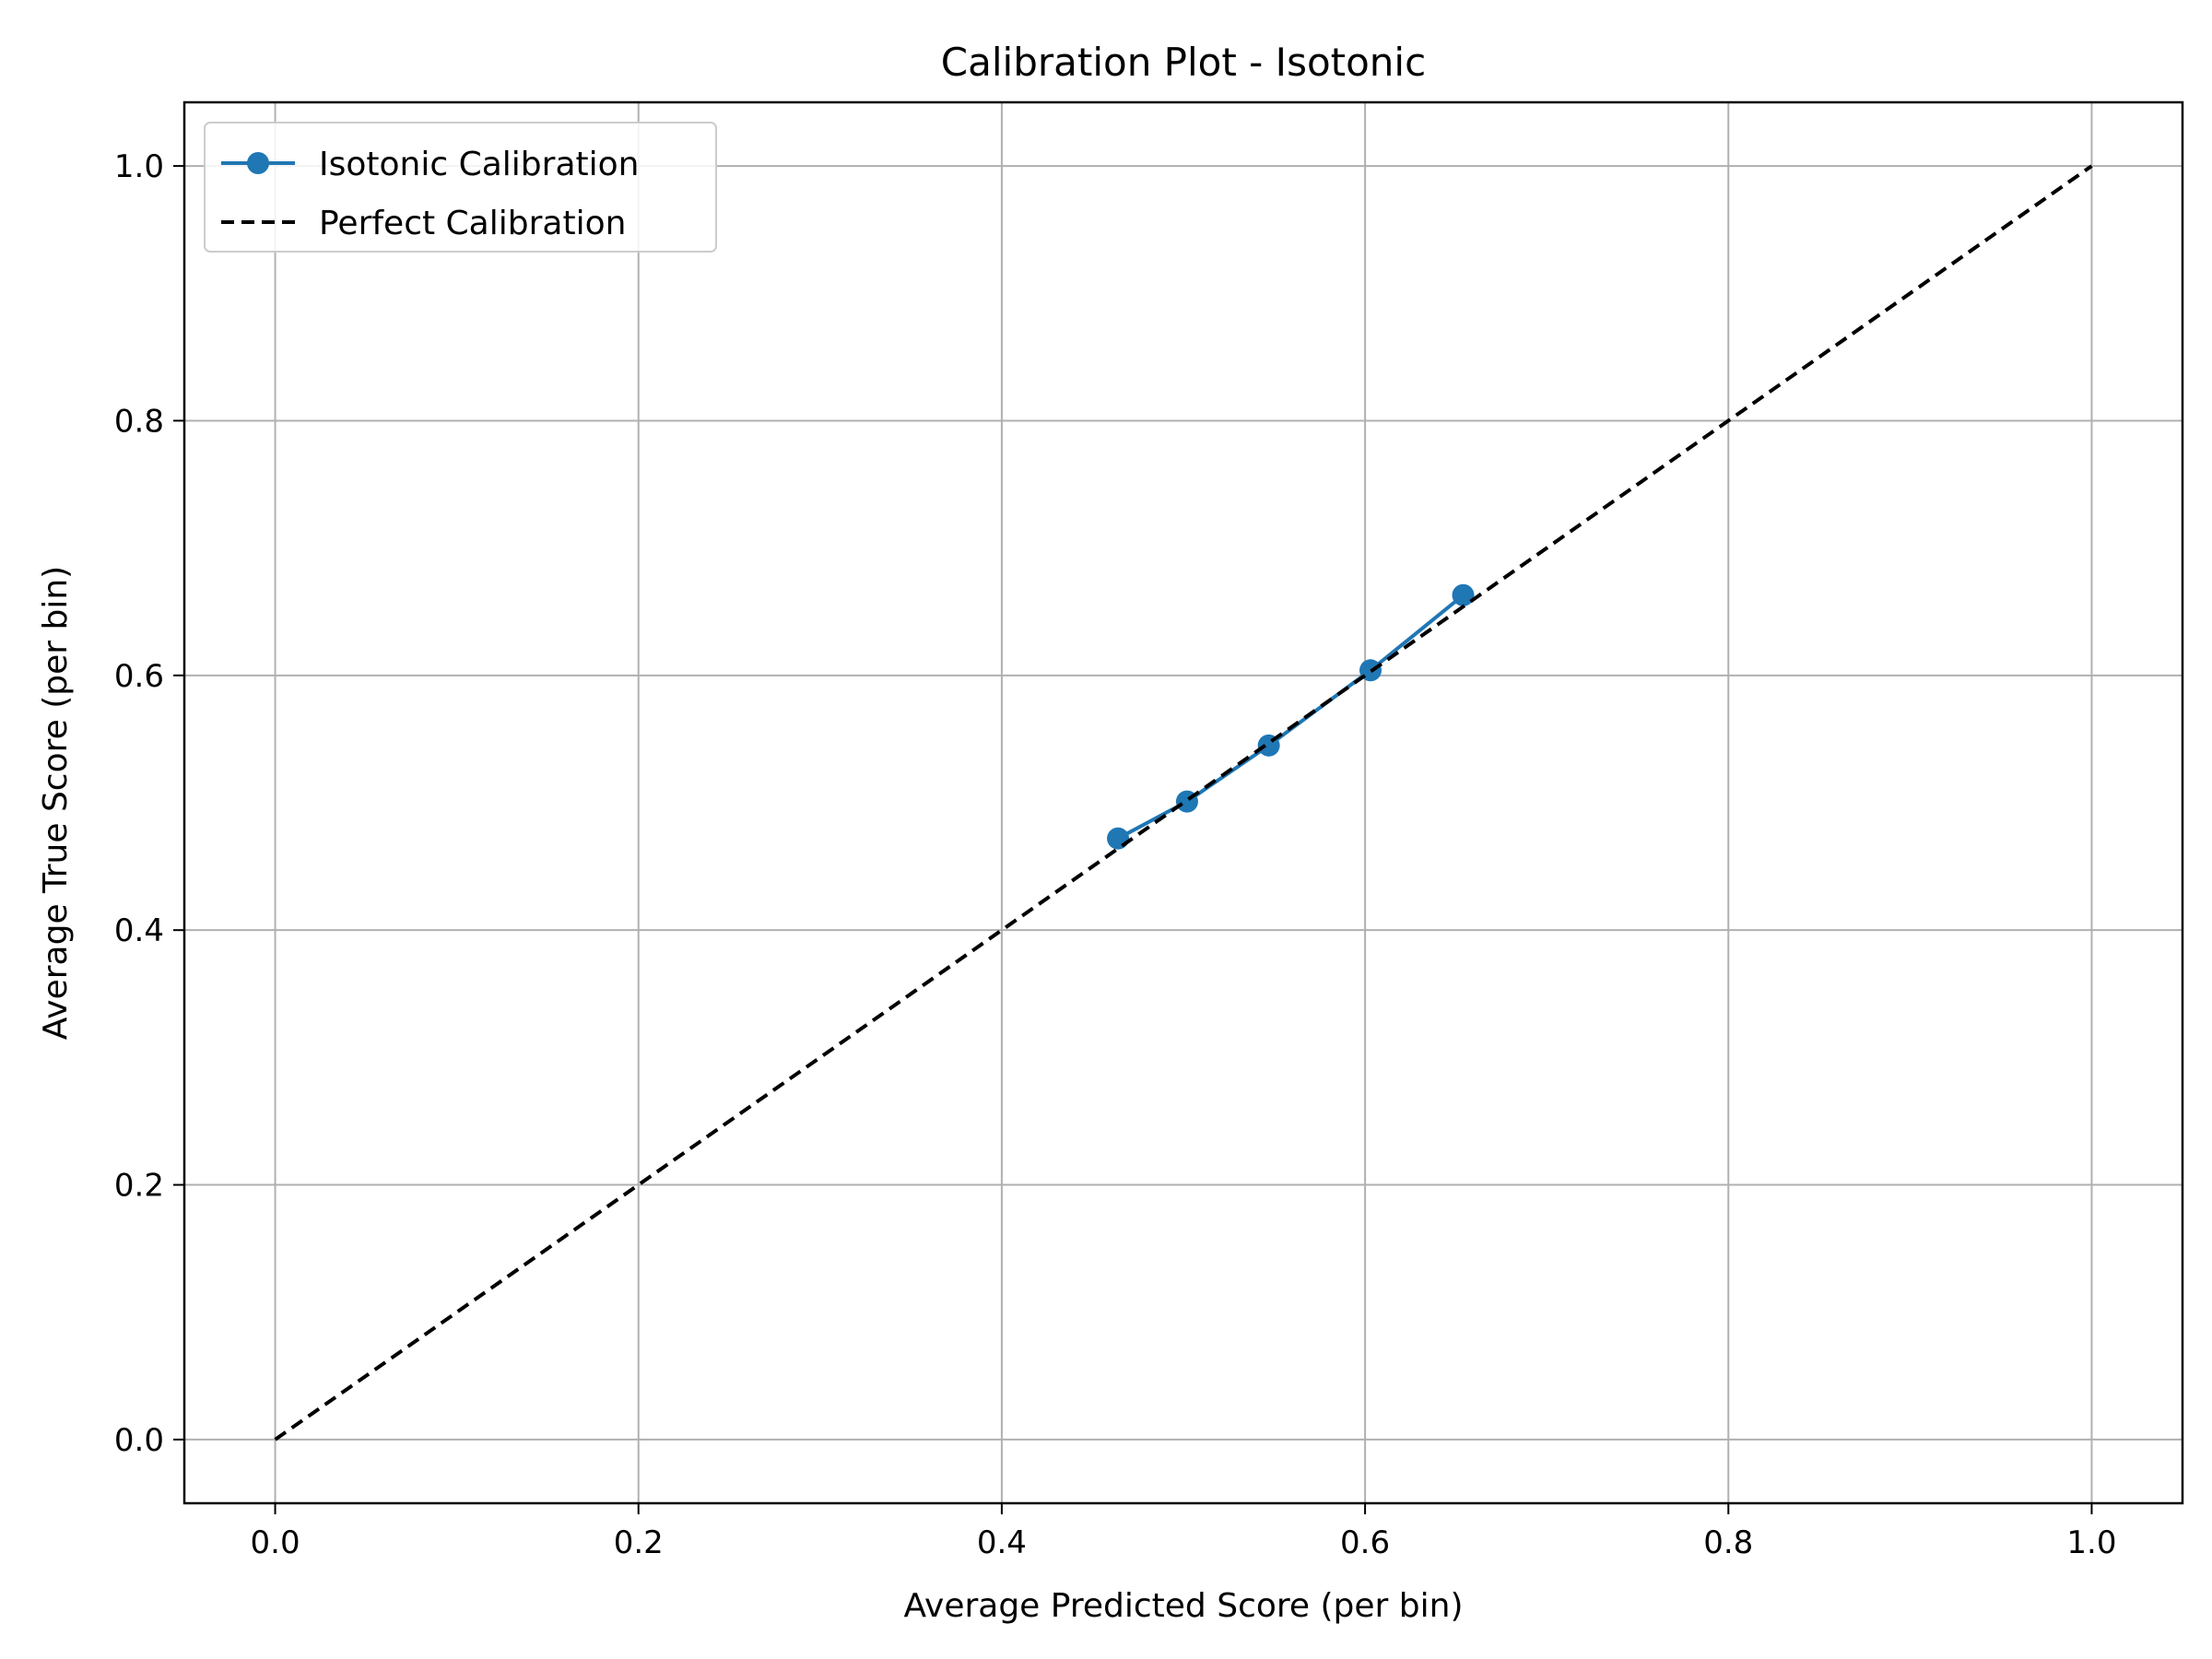  Describe the element at coordinates (139, 1186) in the screenshot. I see `y-tick-label: 0.2` at that location.